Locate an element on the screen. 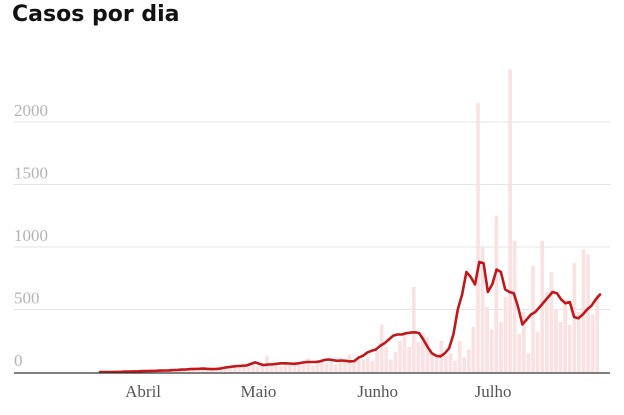  y-tick-label: 1000 is located at coordinates (31, 235).